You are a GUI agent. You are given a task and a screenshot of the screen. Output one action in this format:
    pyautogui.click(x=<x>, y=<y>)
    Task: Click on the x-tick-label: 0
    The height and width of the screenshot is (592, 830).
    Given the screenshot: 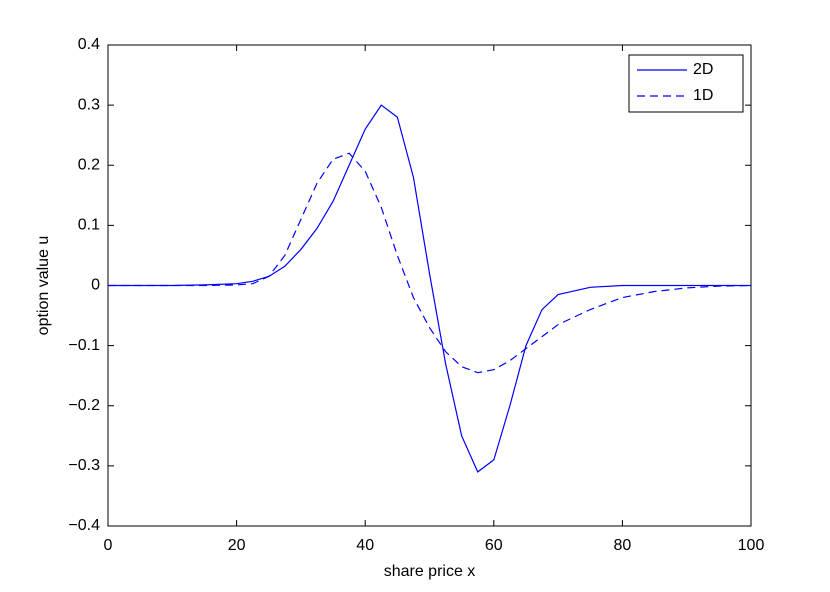 What is the action you would take?
    pyautogui.click(x=108, y=545)
    